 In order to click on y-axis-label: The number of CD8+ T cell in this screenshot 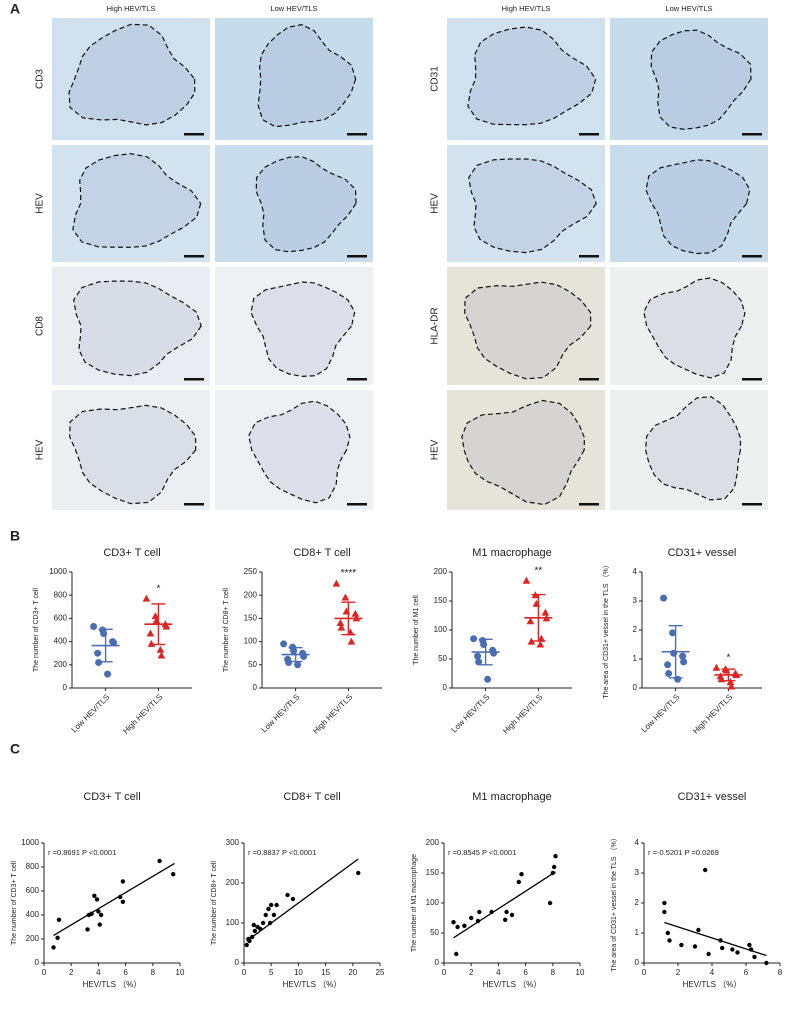, I will do `click(226, 630)`.